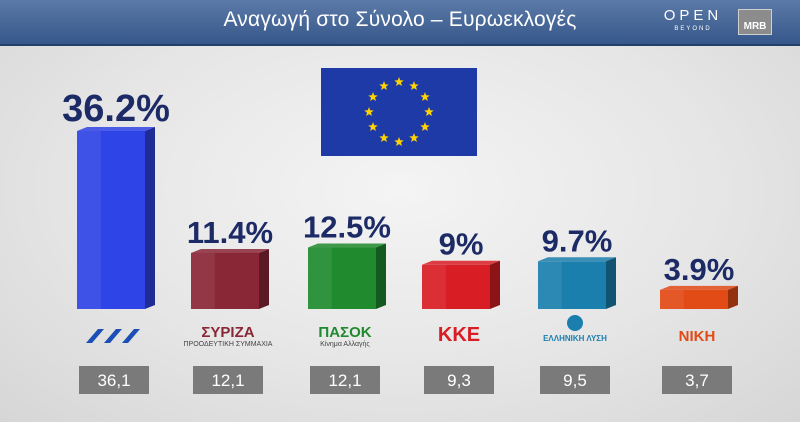  Describe the element at coordinates (461, 244) in the screenshot. I see `data-label: 9%` at that location.